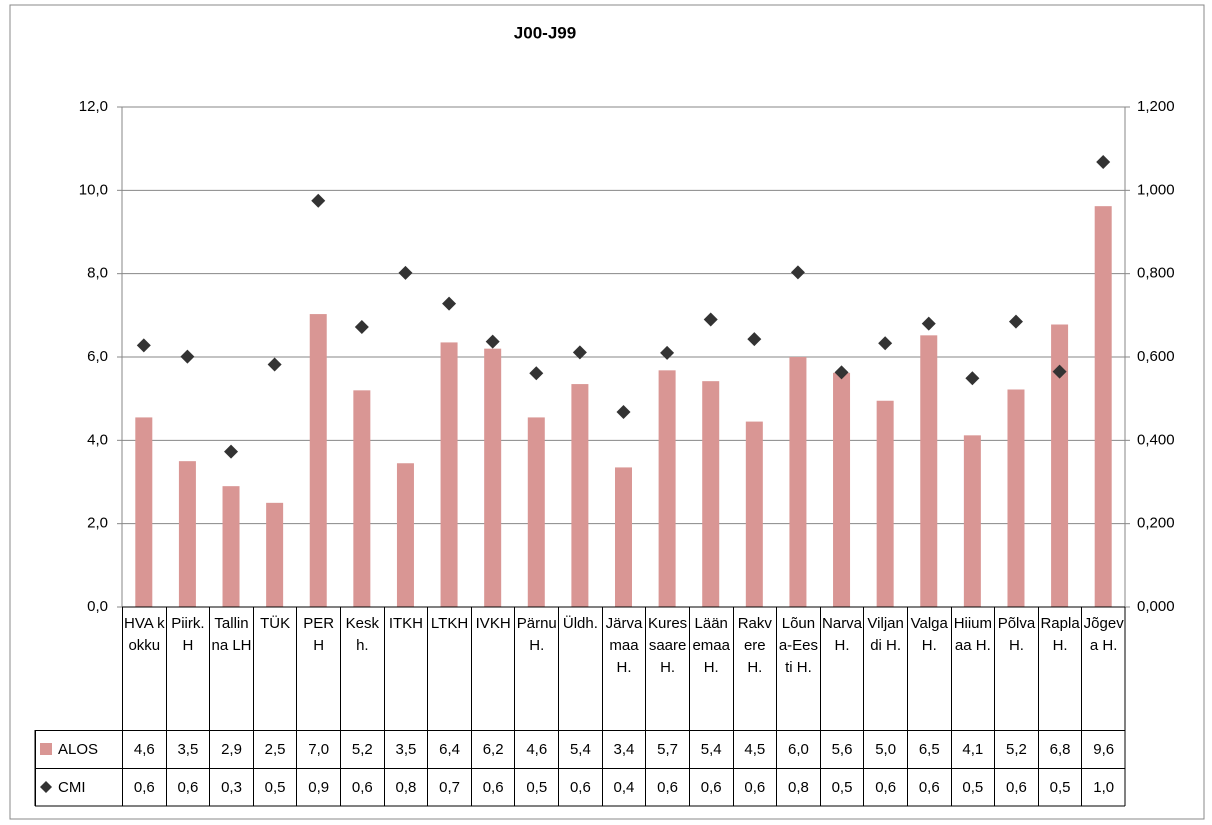 This screenshot has width=1212, height=825. What do you see at coordinates (972, 749) in the screenshot?
I see `data-table-value: 4,1` at bounding box center [972, 749].